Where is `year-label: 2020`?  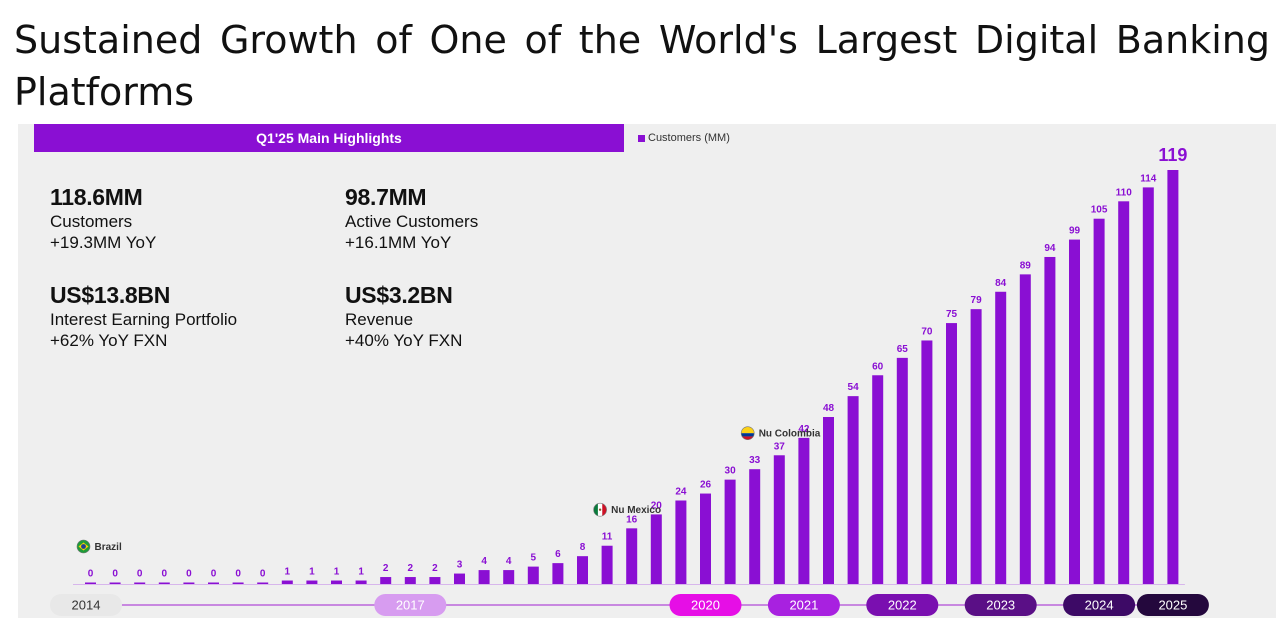
year-label: 2020 is located at coordinates (705, 605).